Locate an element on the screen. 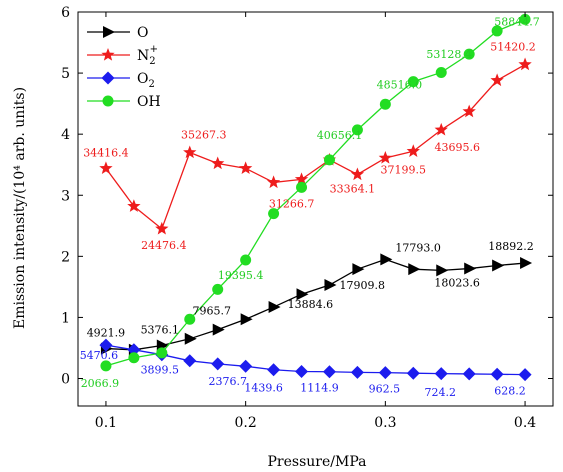 This screenshot has width=563, height=472. legend: O N2+ O2 OH is located at coordinates (124, 67).